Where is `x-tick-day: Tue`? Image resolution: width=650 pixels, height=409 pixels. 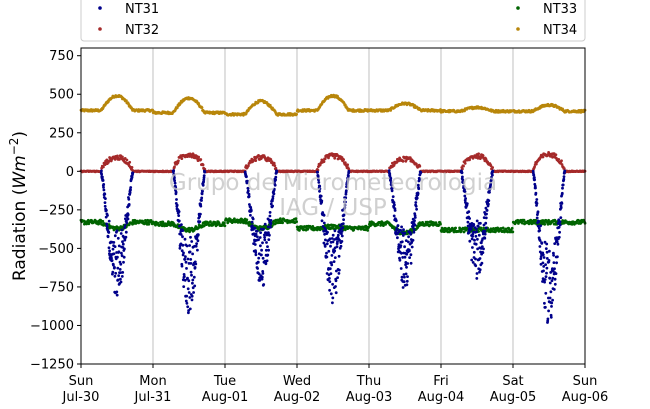
x-tick-day: Tue is located at coordinates (224, 381).